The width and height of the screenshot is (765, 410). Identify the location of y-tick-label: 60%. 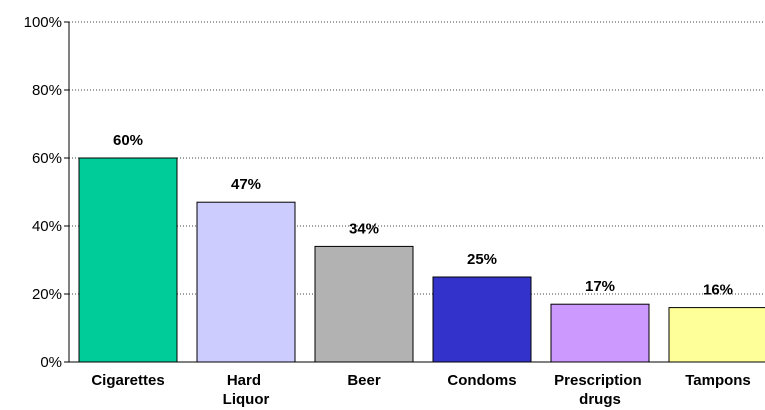
(47, 158).